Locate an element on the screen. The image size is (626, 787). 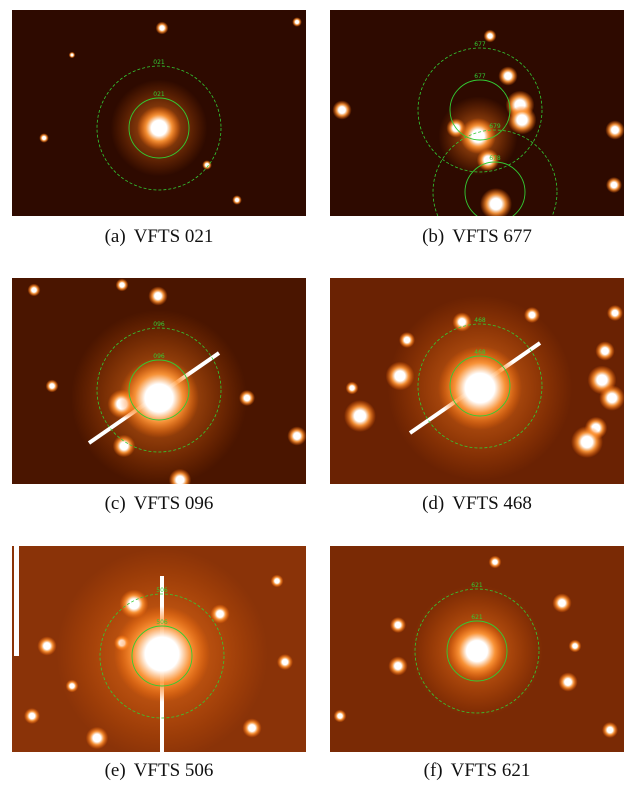
image-panel: 677 677 679 678 is located at coordinates (477, 113).